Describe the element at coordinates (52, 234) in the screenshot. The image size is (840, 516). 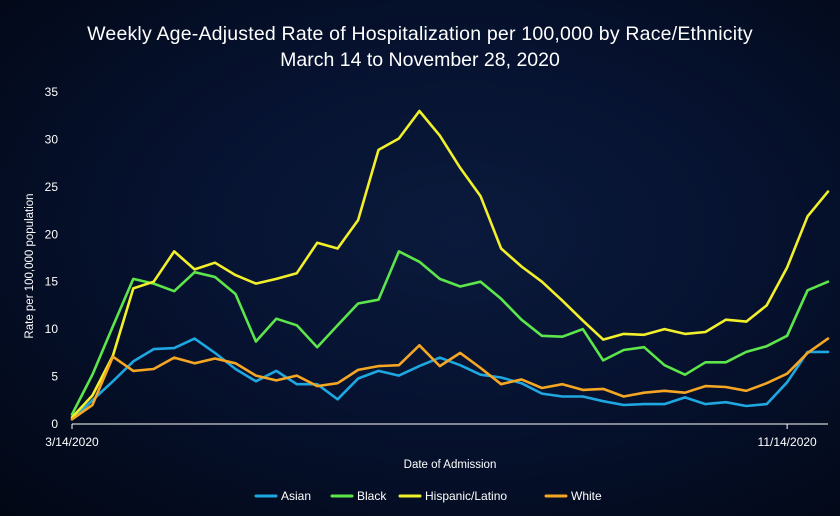
I see `y-tick-label: 20` at that location.